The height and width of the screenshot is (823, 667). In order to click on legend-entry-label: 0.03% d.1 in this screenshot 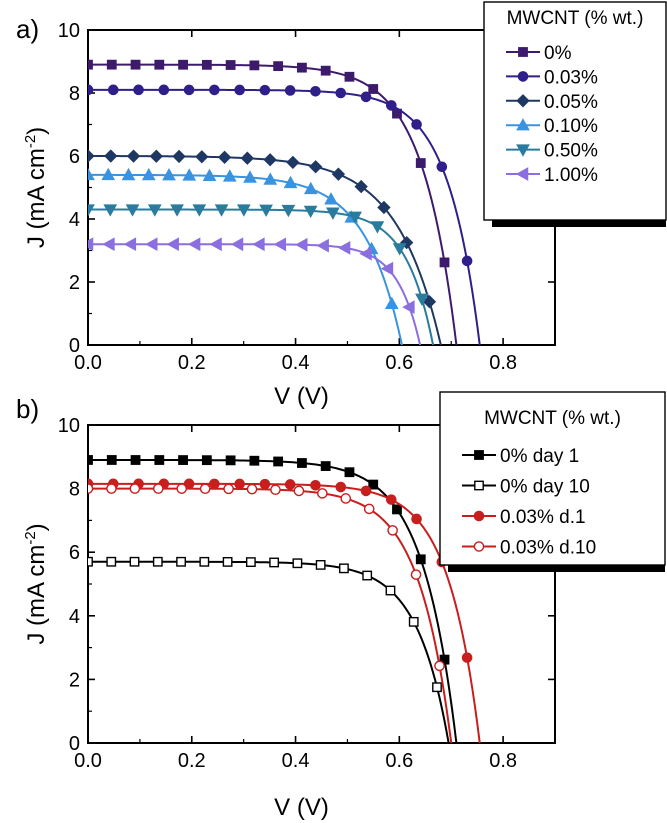, I will do `click(543, 517)`.